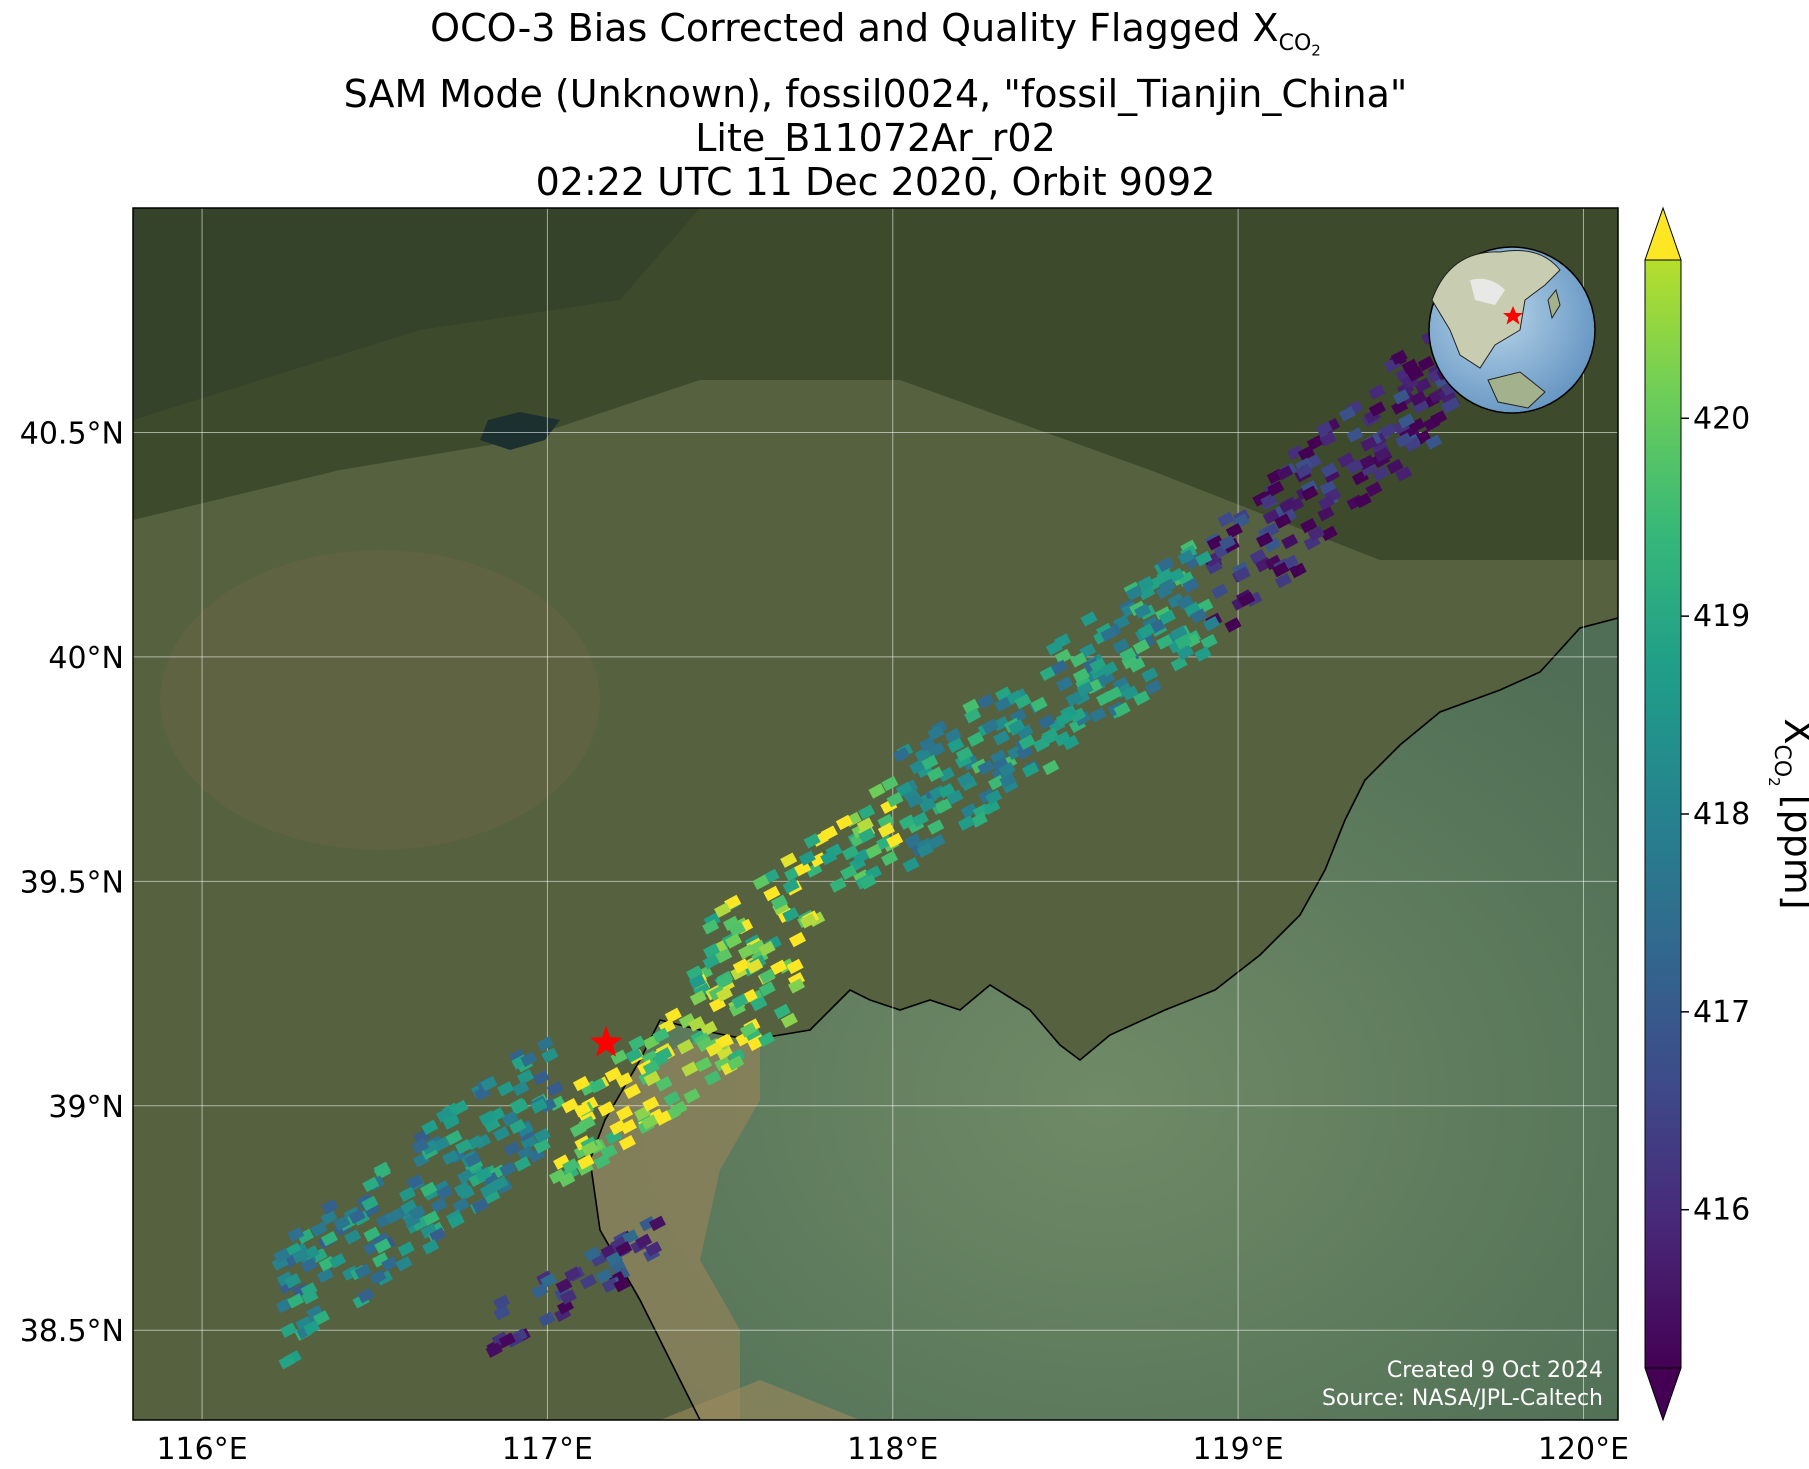 This screenshot has width=1809, height=1469. What do you see at coordinates (1516, 390) in the screenshot?
I see `globe-australia` at bounding box center [1516, 390].